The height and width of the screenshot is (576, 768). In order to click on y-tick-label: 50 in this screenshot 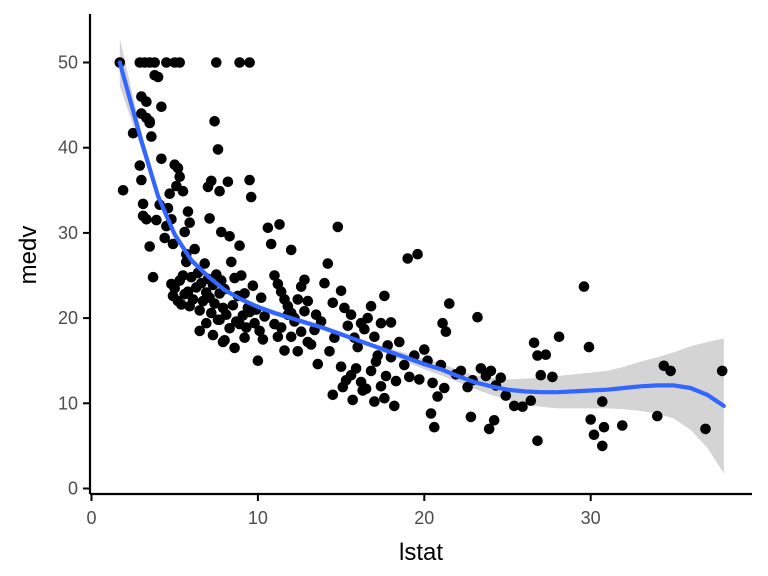, I will do `click(68, 63)`.